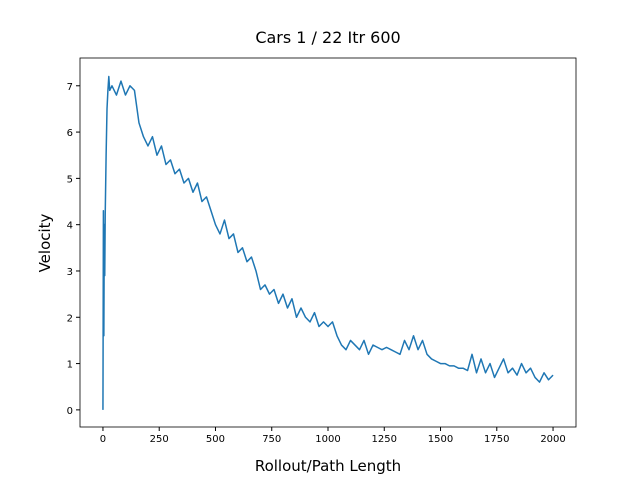 This screenshot has height=480, width=640. I want to click on x-tick-label: 1250, so click(384, 439).